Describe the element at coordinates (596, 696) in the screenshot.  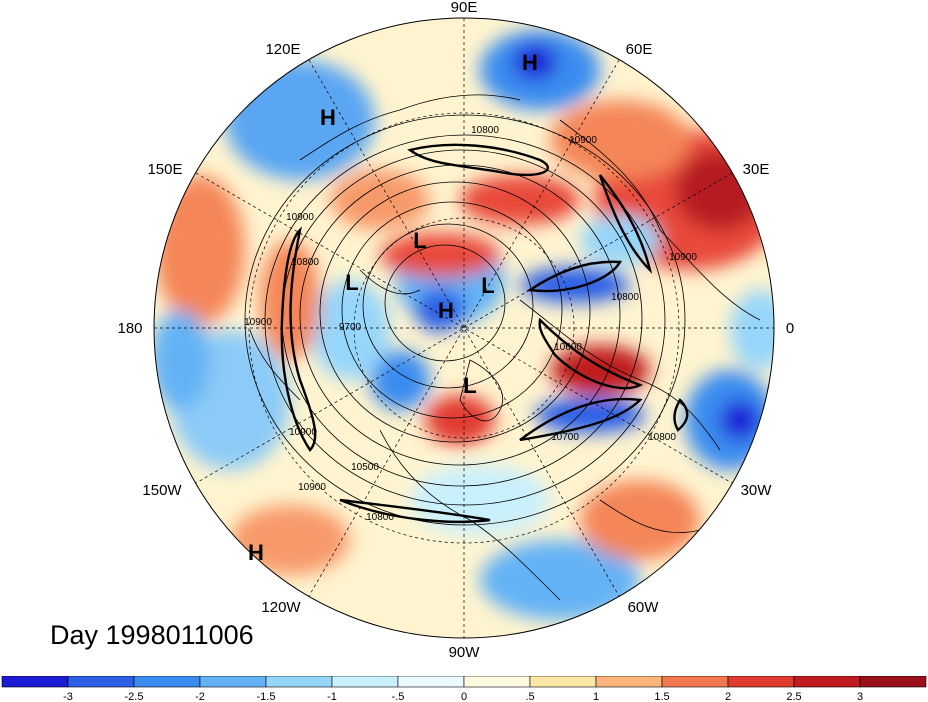
I see `colorbar-tick-label: 1` at that location.